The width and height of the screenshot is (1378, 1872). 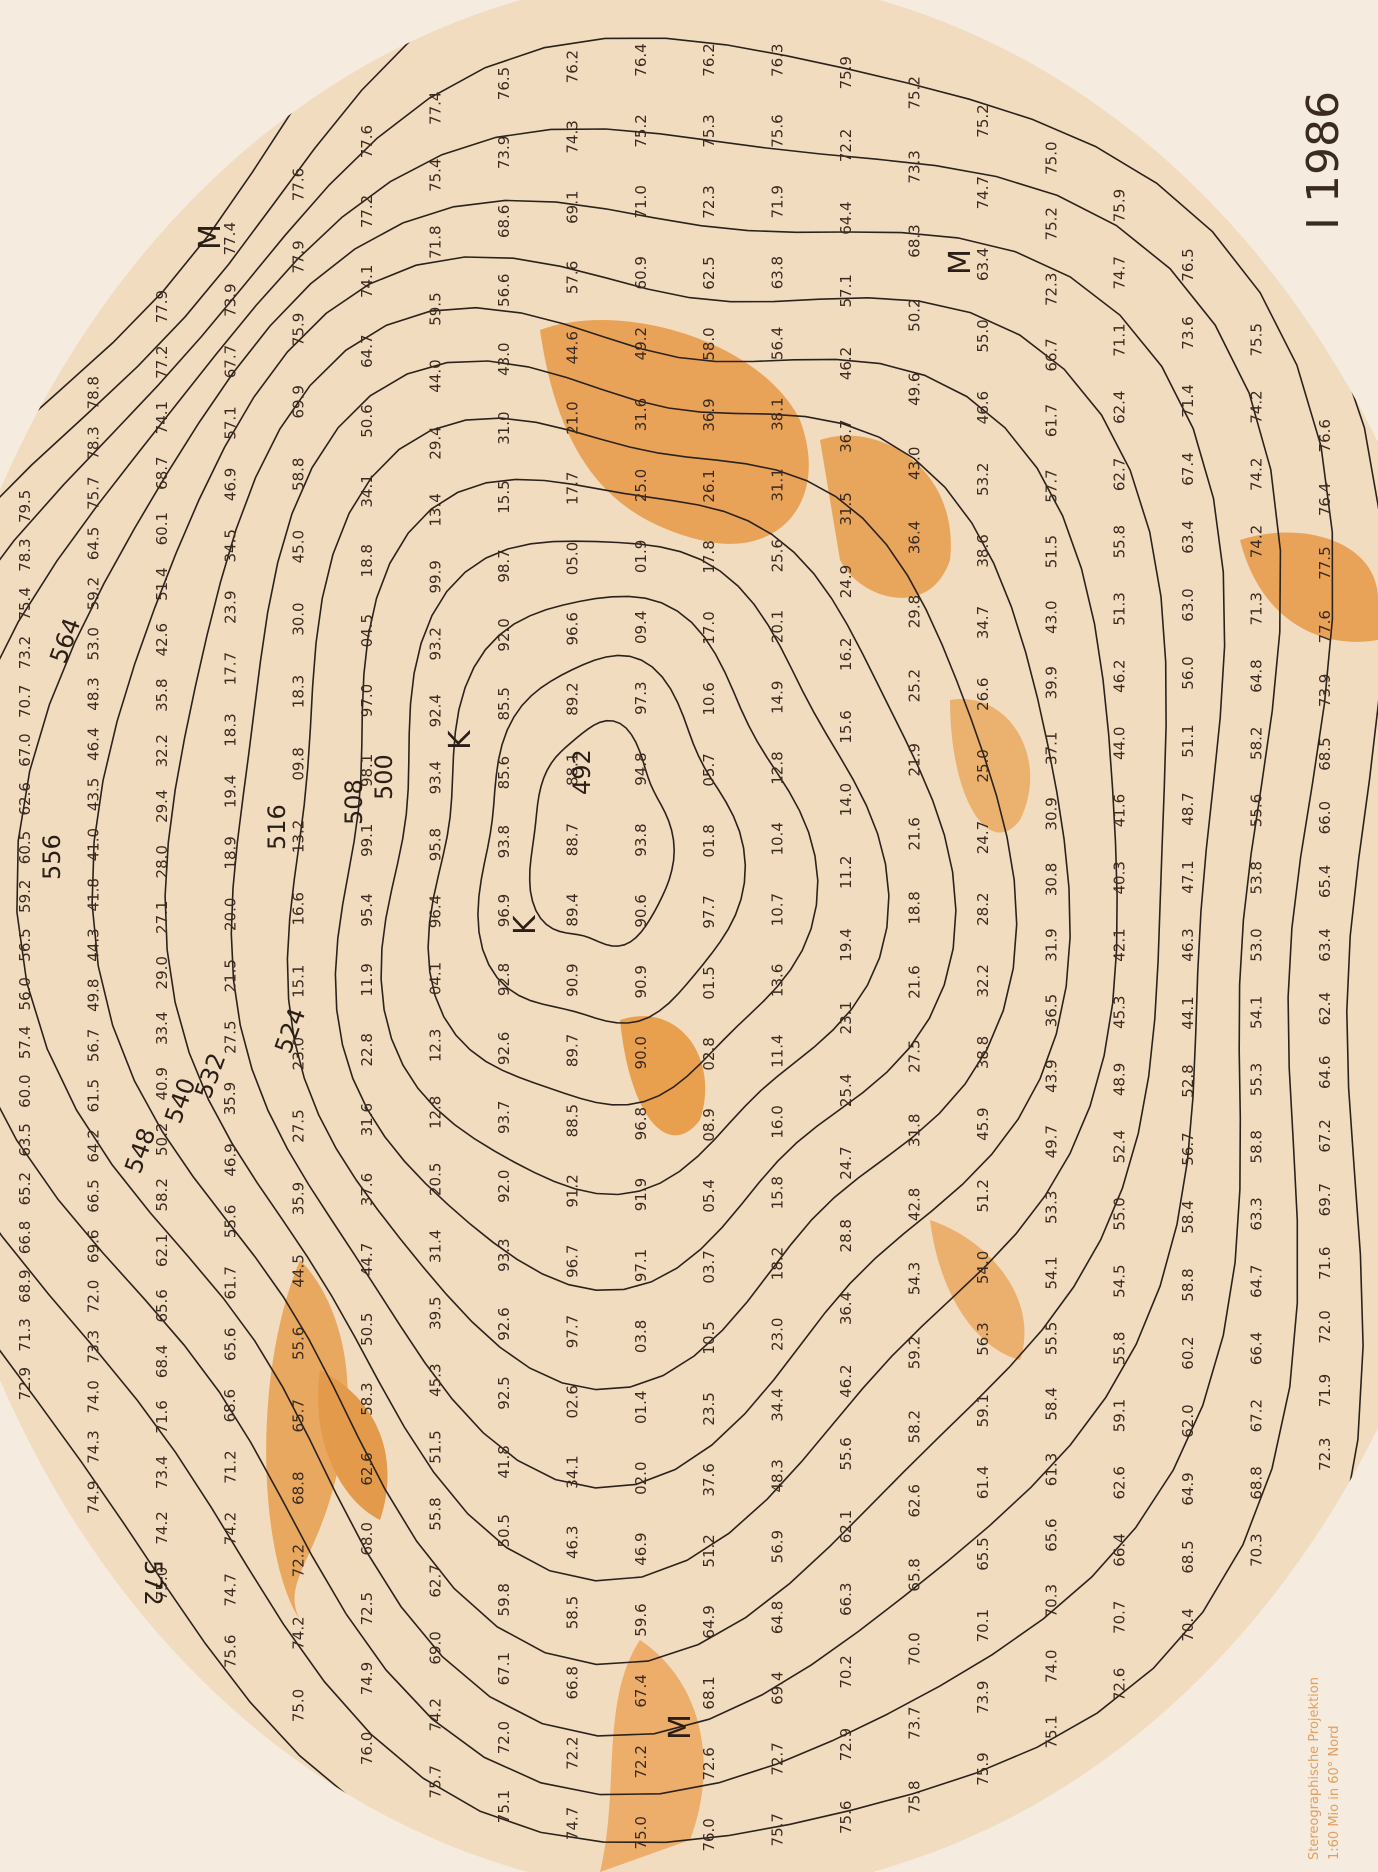 What do you see at coordinates (25, 944) in the screenshot?
I see `station-value: 56.5` at bounding box center [25, 944].